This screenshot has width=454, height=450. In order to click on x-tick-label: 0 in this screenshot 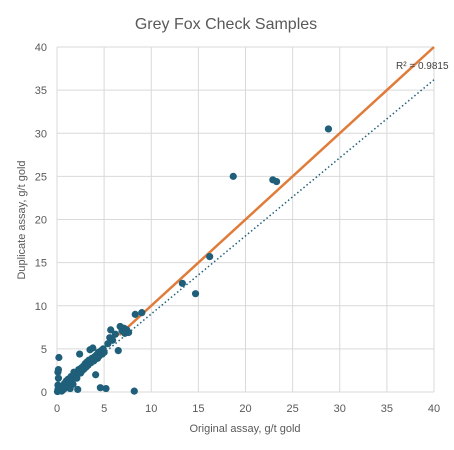, I will do `click(57, 409)`.